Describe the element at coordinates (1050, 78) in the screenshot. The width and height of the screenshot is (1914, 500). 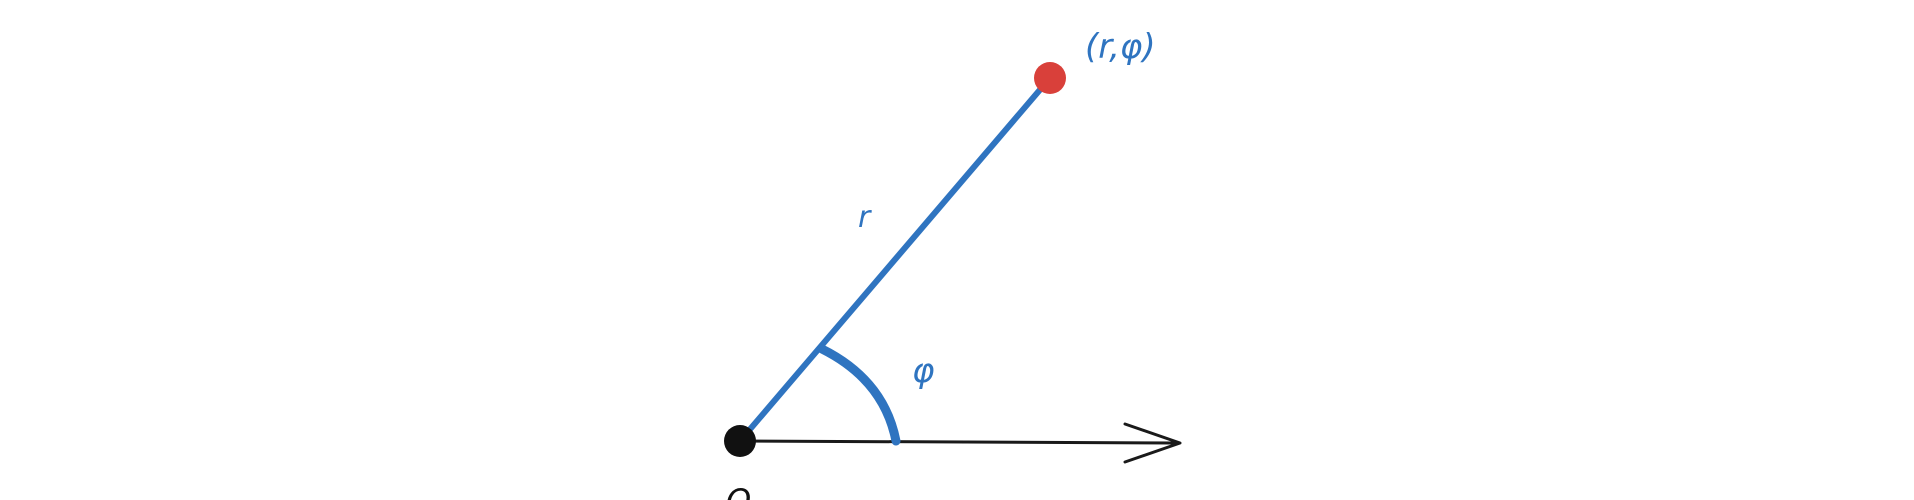
I see `polar-point` at that location.